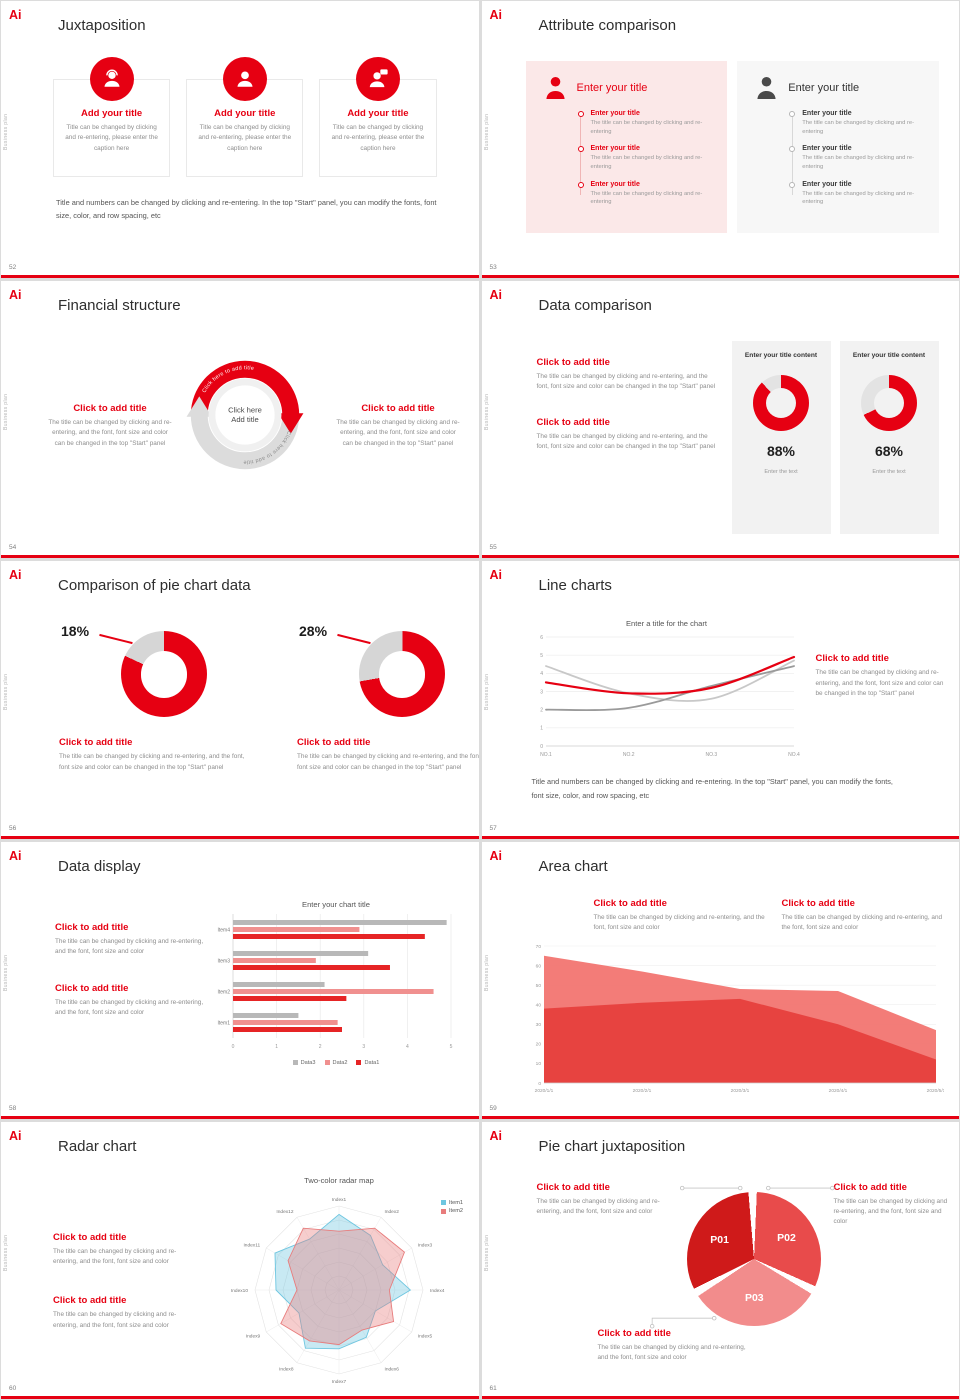 The image size is (960, 1400). What do you see at coordinates (425, 1336) in the screenshot?
I see `svg-text: Index5` at bounding box center [425, 1336].